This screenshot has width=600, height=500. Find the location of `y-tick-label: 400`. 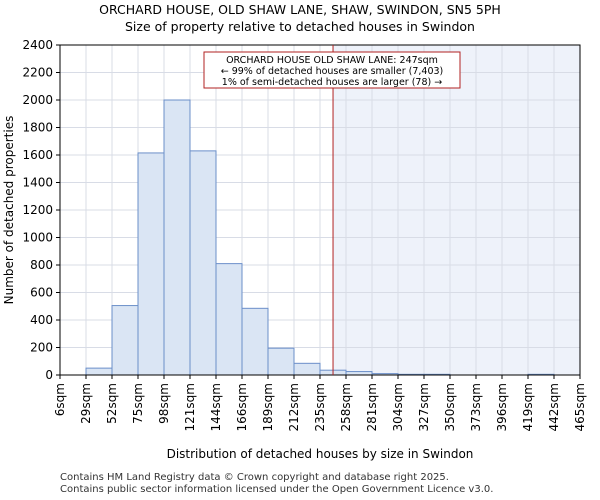

y-tick-label: 400 is located at coordinates (41, 320).